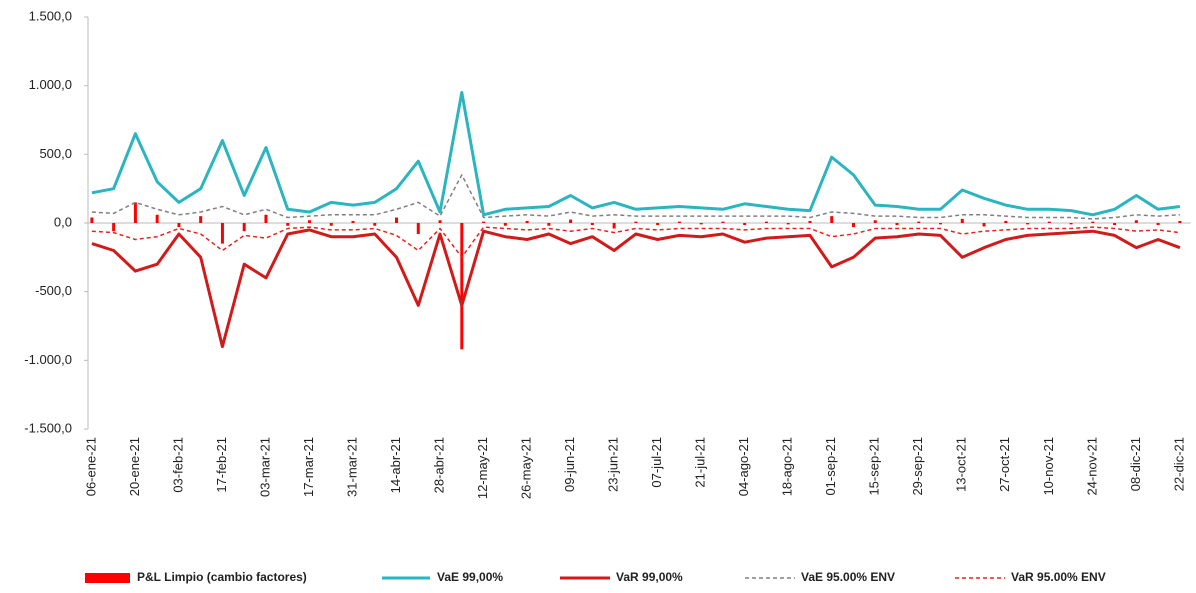 The image size is (1196, 593). What do you see at coordinates (308, 467) in the screenshot?
I see `x-tick-label: 17-mar-21` at bounding box center [308, 467].